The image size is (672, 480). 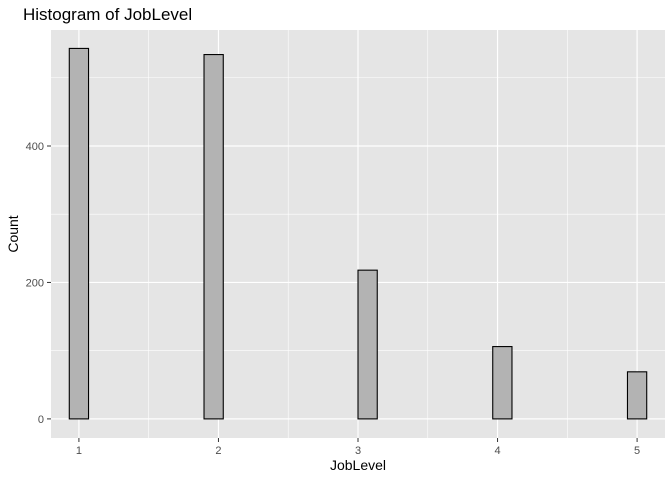 I want to click on y-axis: 0 200 400, so click(x=38, y=283).